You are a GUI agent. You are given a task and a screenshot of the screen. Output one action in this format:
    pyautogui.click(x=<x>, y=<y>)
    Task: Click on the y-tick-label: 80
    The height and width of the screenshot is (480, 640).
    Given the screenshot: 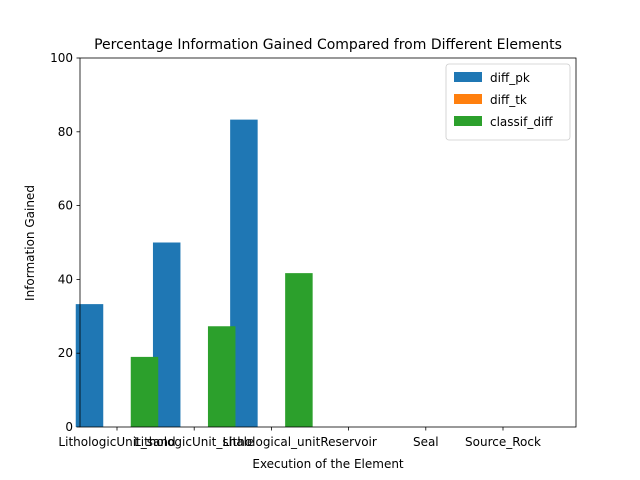 What is the action you would take?
    pyautogui.click(x=65, y=132)
    